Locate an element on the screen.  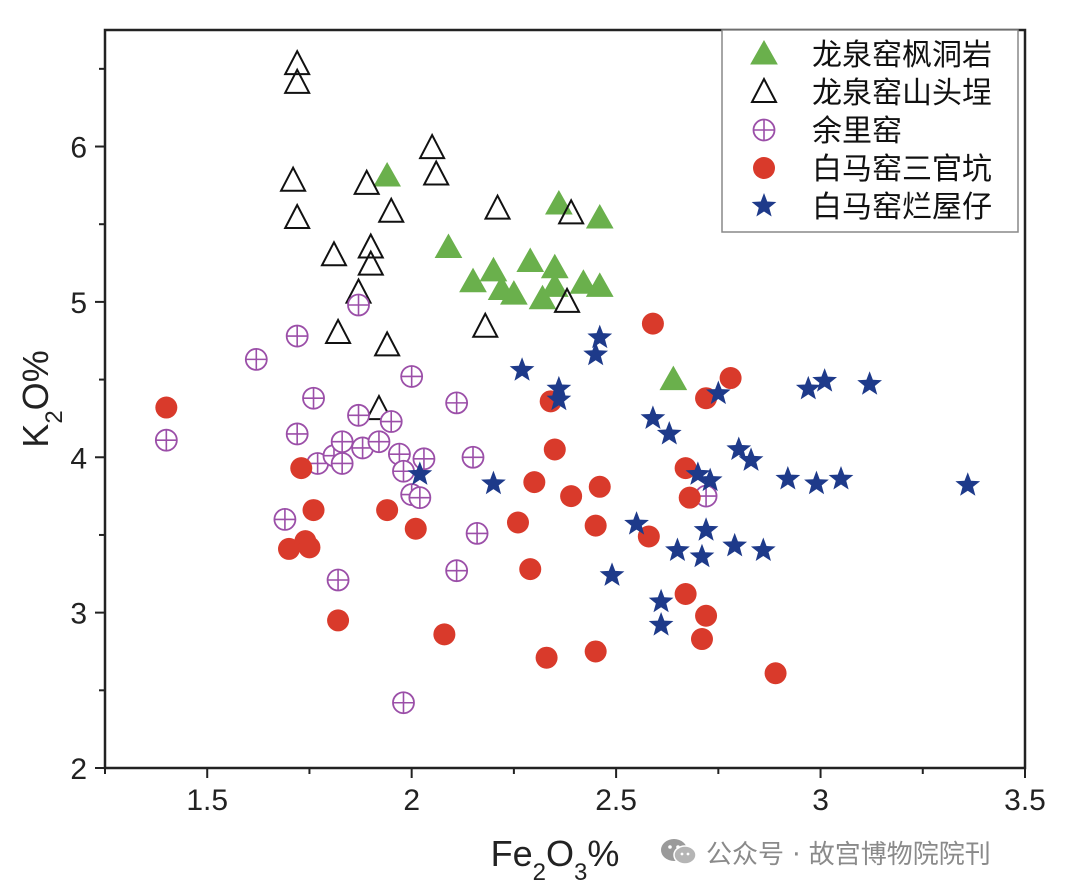
legend-item: 白马窑三官坑 is located at coordinates (872, 169).